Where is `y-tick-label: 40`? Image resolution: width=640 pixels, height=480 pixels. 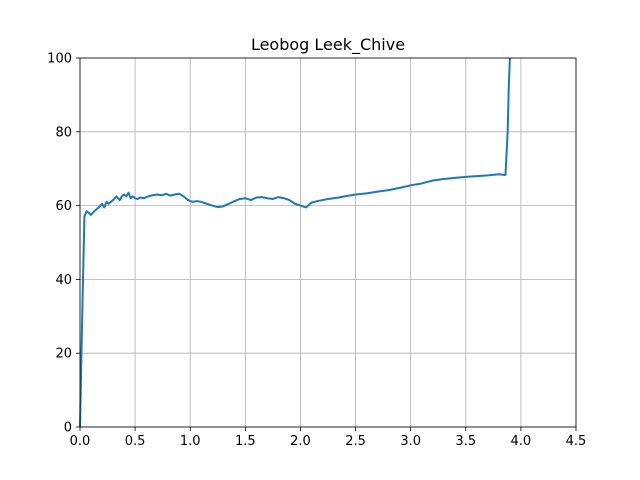 y-tick-label: 40 is located at coordinates (63, 280).